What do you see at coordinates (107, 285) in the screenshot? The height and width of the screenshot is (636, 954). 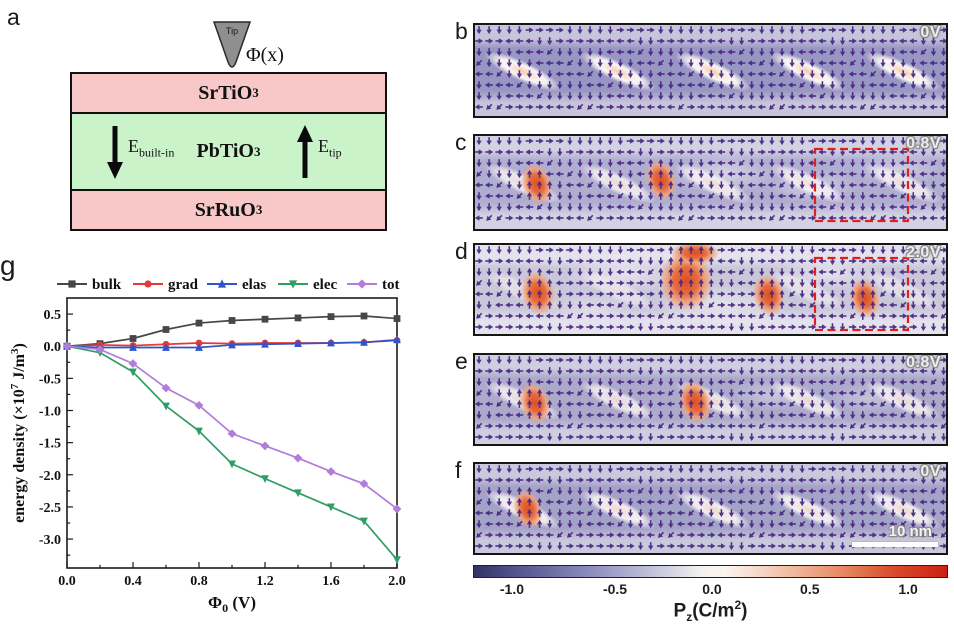 I see `svg-text: bulk` at bounding box center [107, 285].